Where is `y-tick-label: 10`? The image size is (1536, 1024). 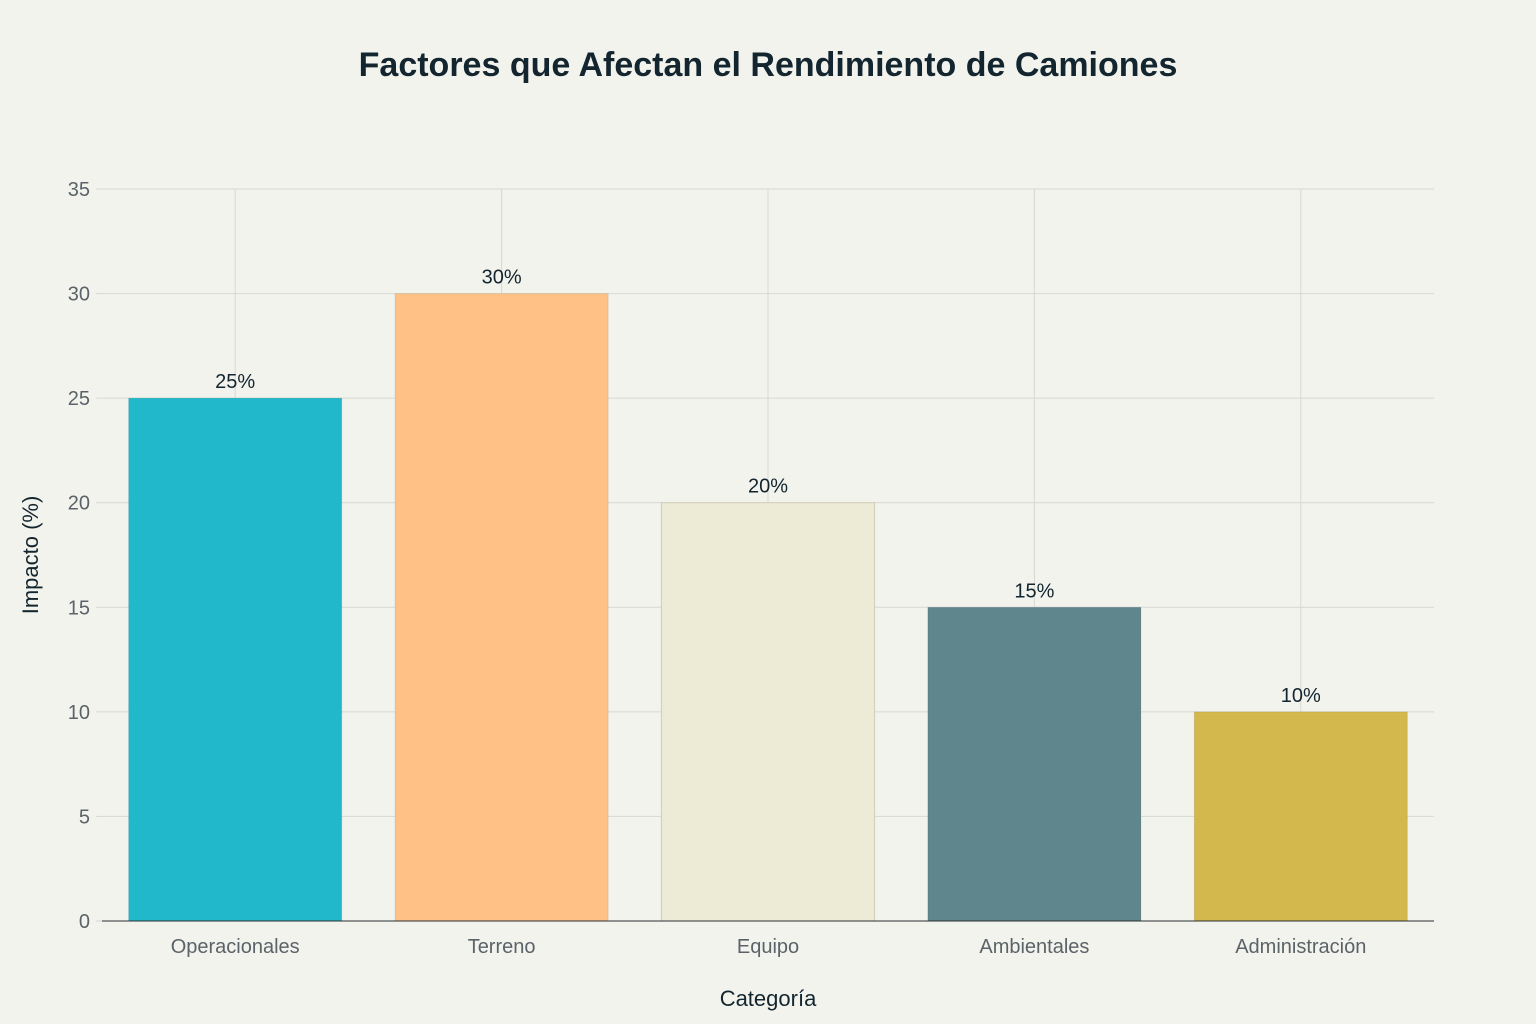
y-tick-label: 10 is located at coordinates (79, 713).